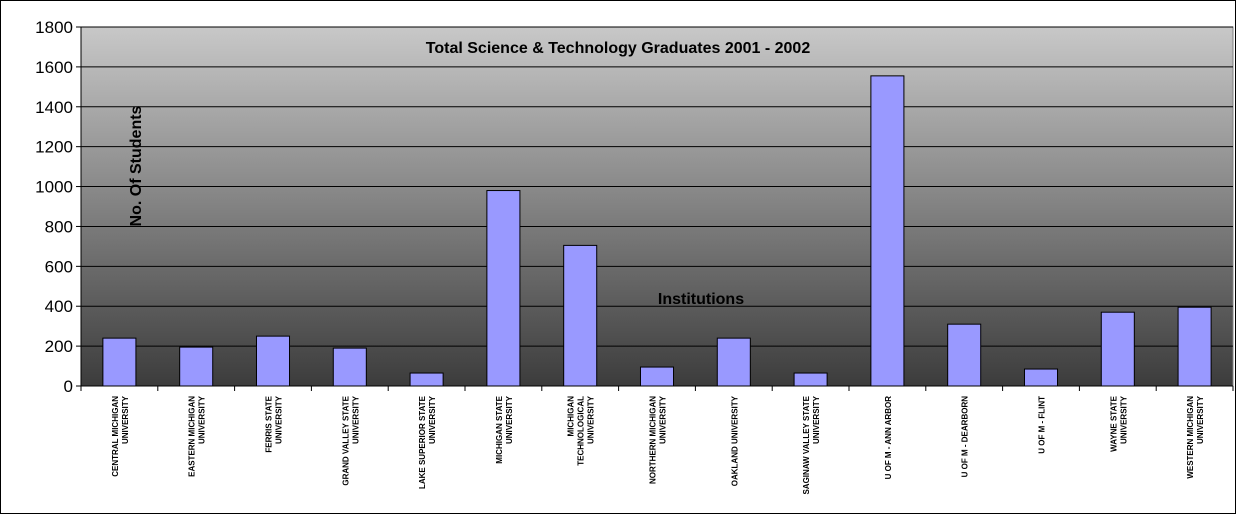 This screenshot has height=518, width=1236. Describe the element at coordinates (571, 416) in the screenshot. I see `x-tick-label-line: MICHIGAN` at that location.